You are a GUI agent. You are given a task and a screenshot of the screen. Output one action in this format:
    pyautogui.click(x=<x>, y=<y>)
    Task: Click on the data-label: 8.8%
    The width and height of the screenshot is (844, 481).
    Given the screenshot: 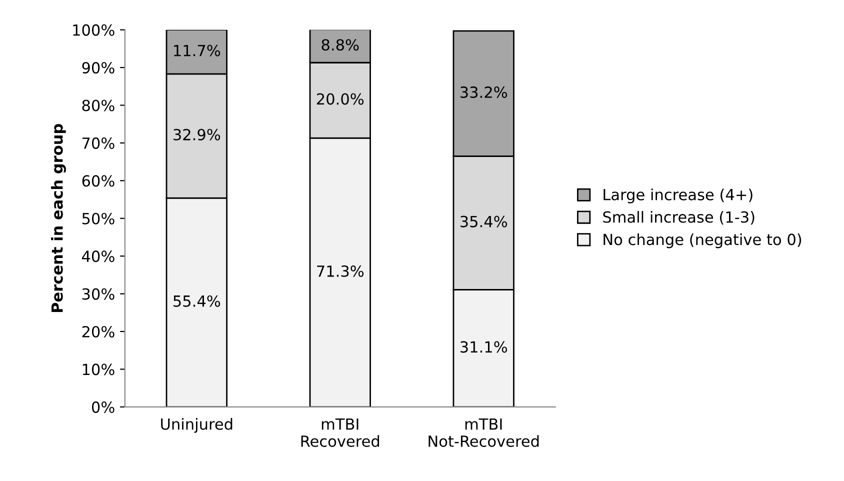 What is the action you would take?
    pyautogui.click(x=340, y=45)
    